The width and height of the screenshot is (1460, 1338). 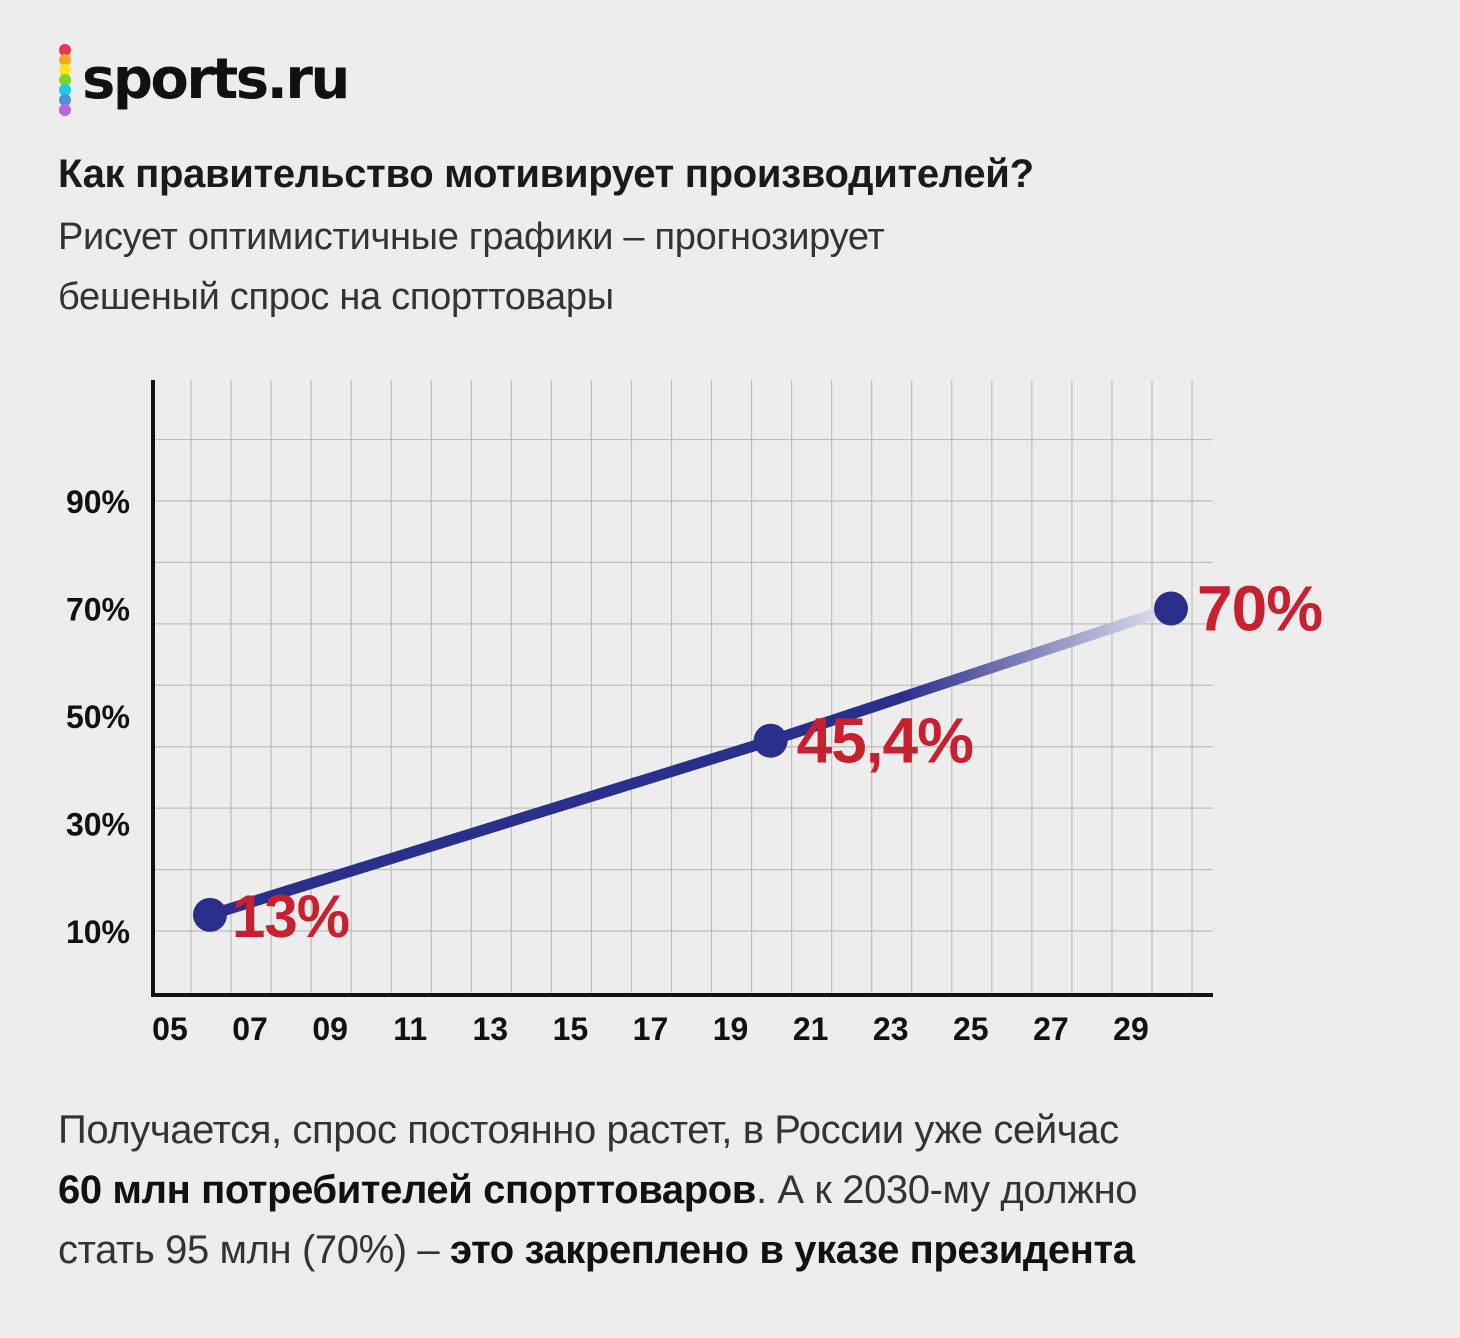 I want to click on data-label: 70%, so click(x=1259, y=609).